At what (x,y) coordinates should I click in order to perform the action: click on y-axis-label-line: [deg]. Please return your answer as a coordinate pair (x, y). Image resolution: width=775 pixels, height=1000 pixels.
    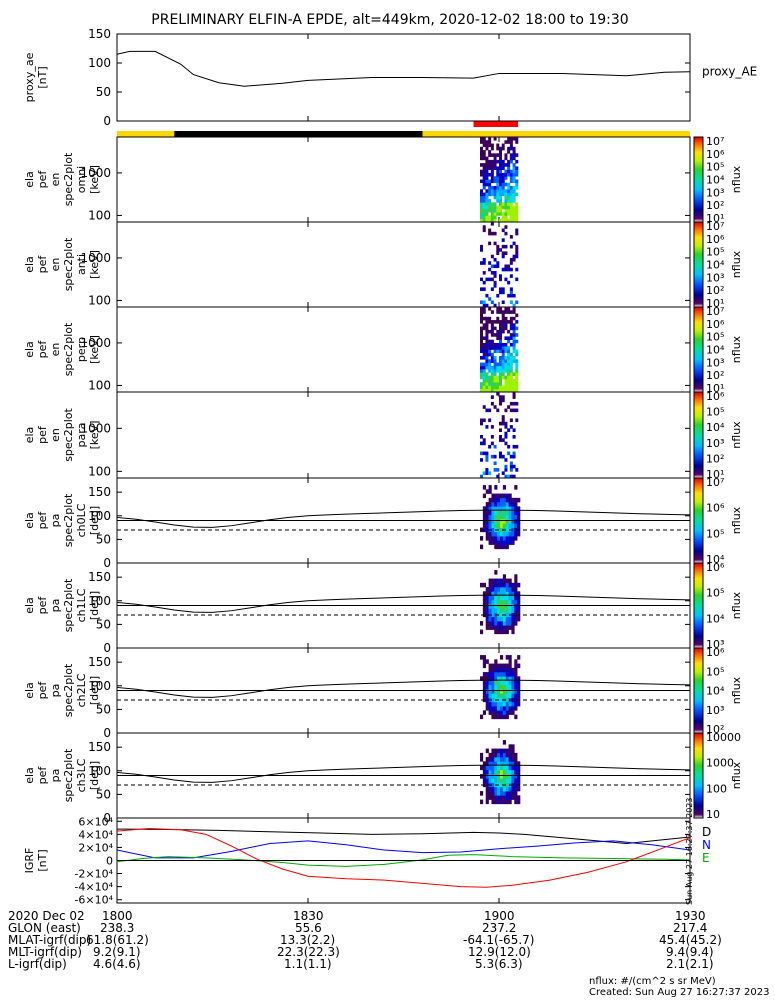
    Looking at the image, I should click on (94, 520).